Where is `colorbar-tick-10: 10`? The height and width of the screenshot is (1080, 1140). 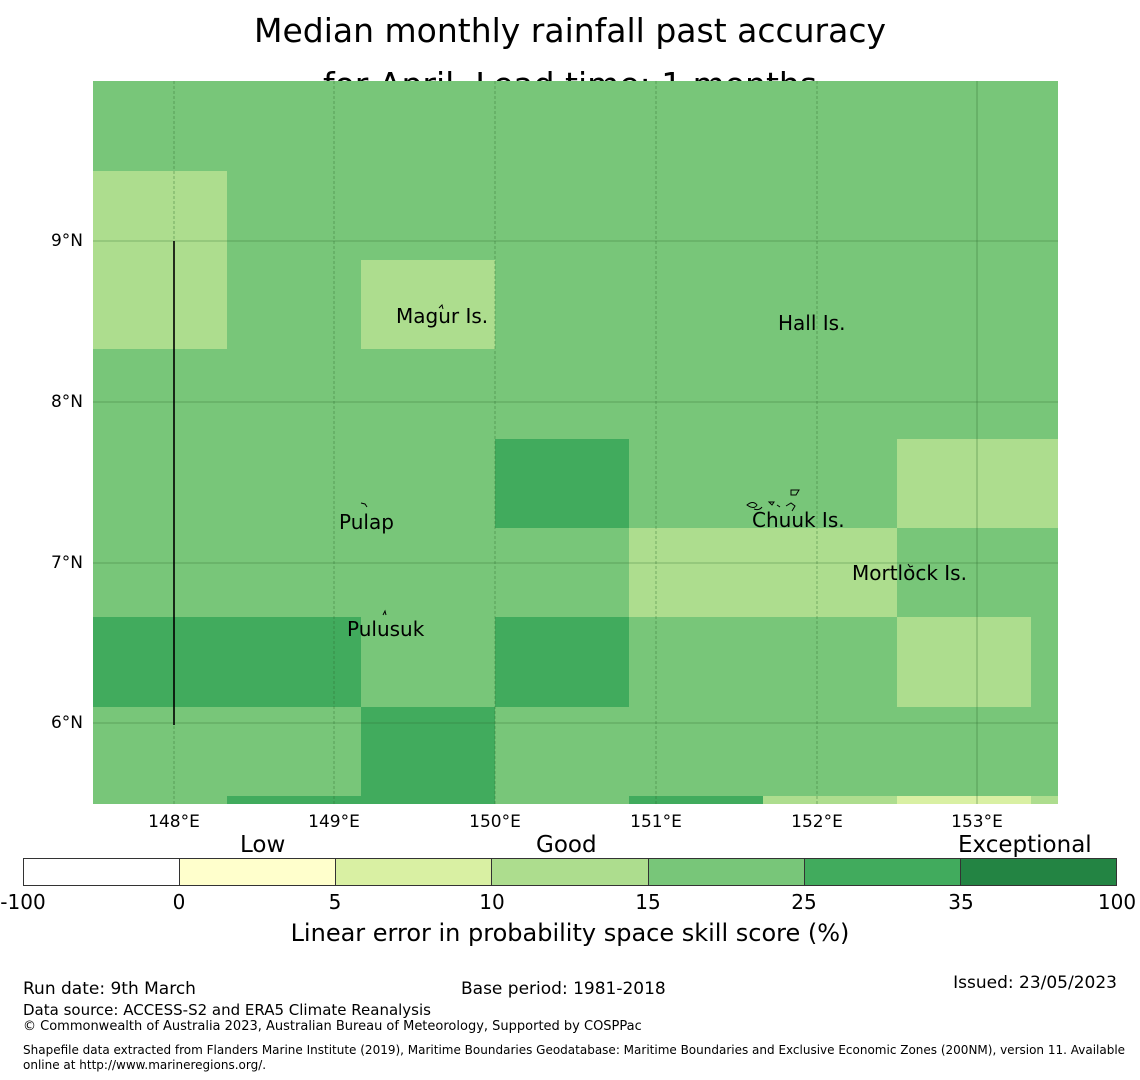
colorbar-tick-10: 10 is located at coordinates (492, 902).